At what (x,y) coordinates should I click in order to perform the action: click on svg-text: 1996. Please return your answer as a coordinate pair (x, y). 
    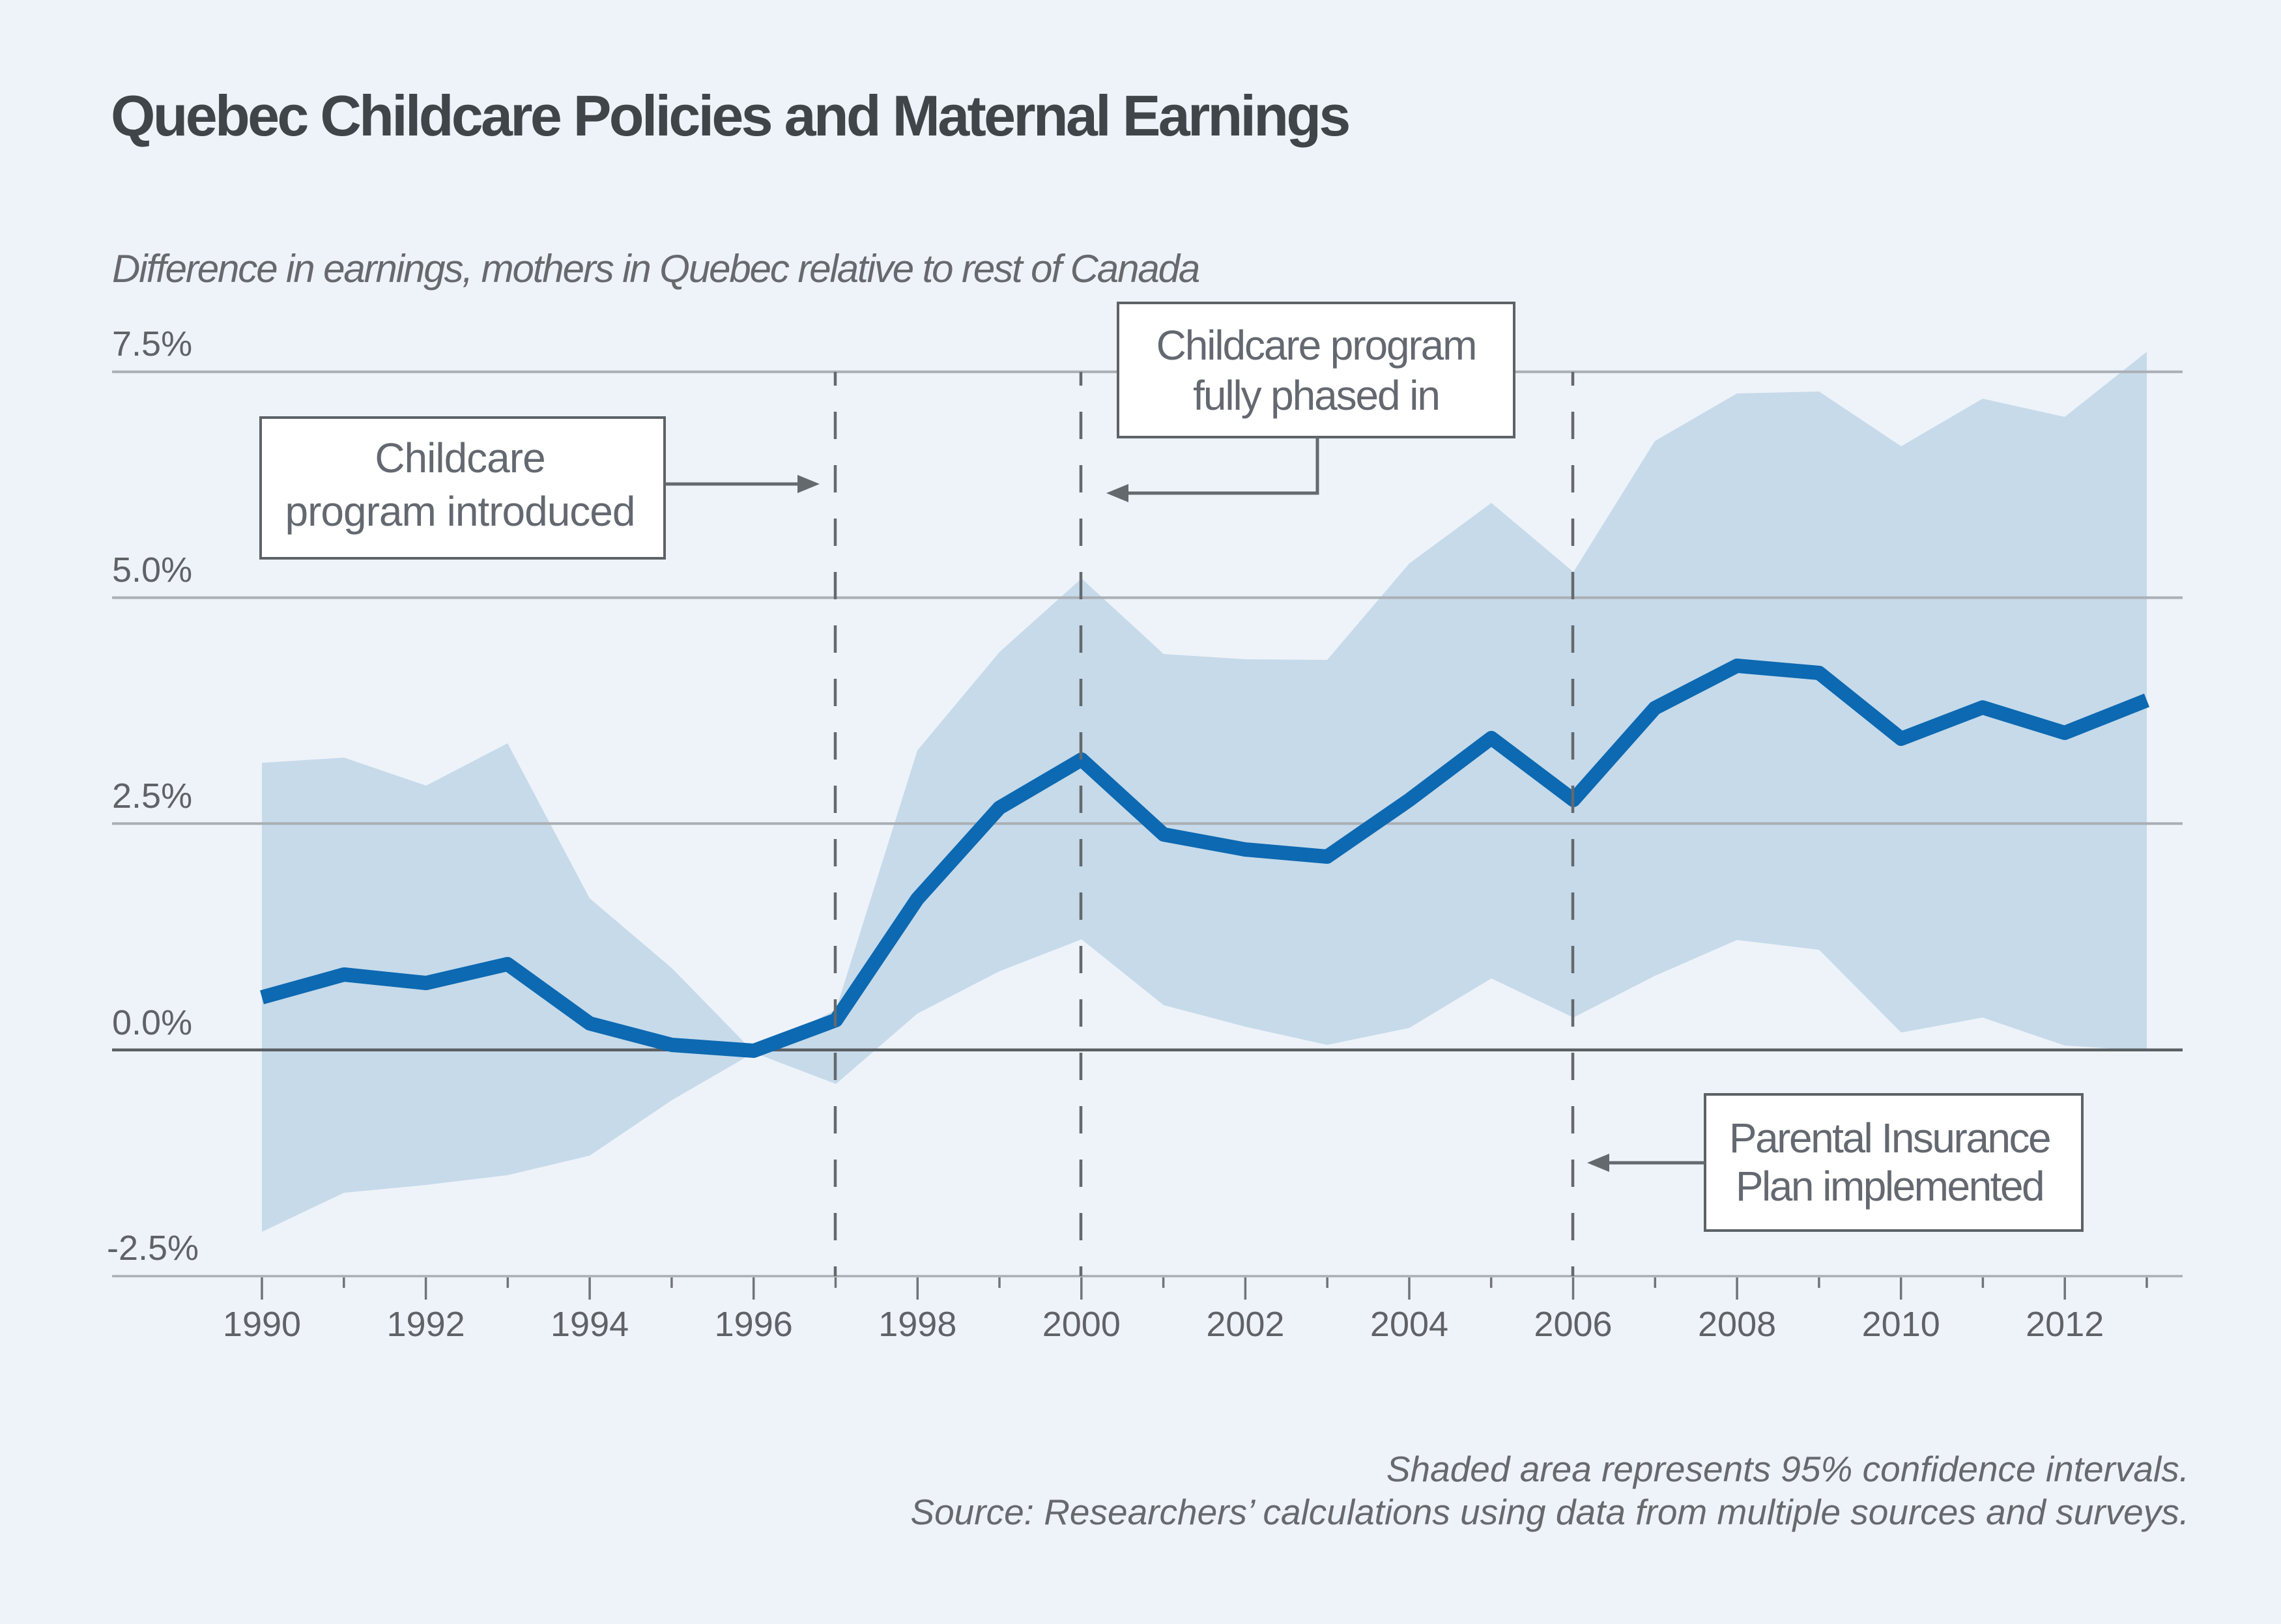
    Looking at the image, I should click on (754, 1325).